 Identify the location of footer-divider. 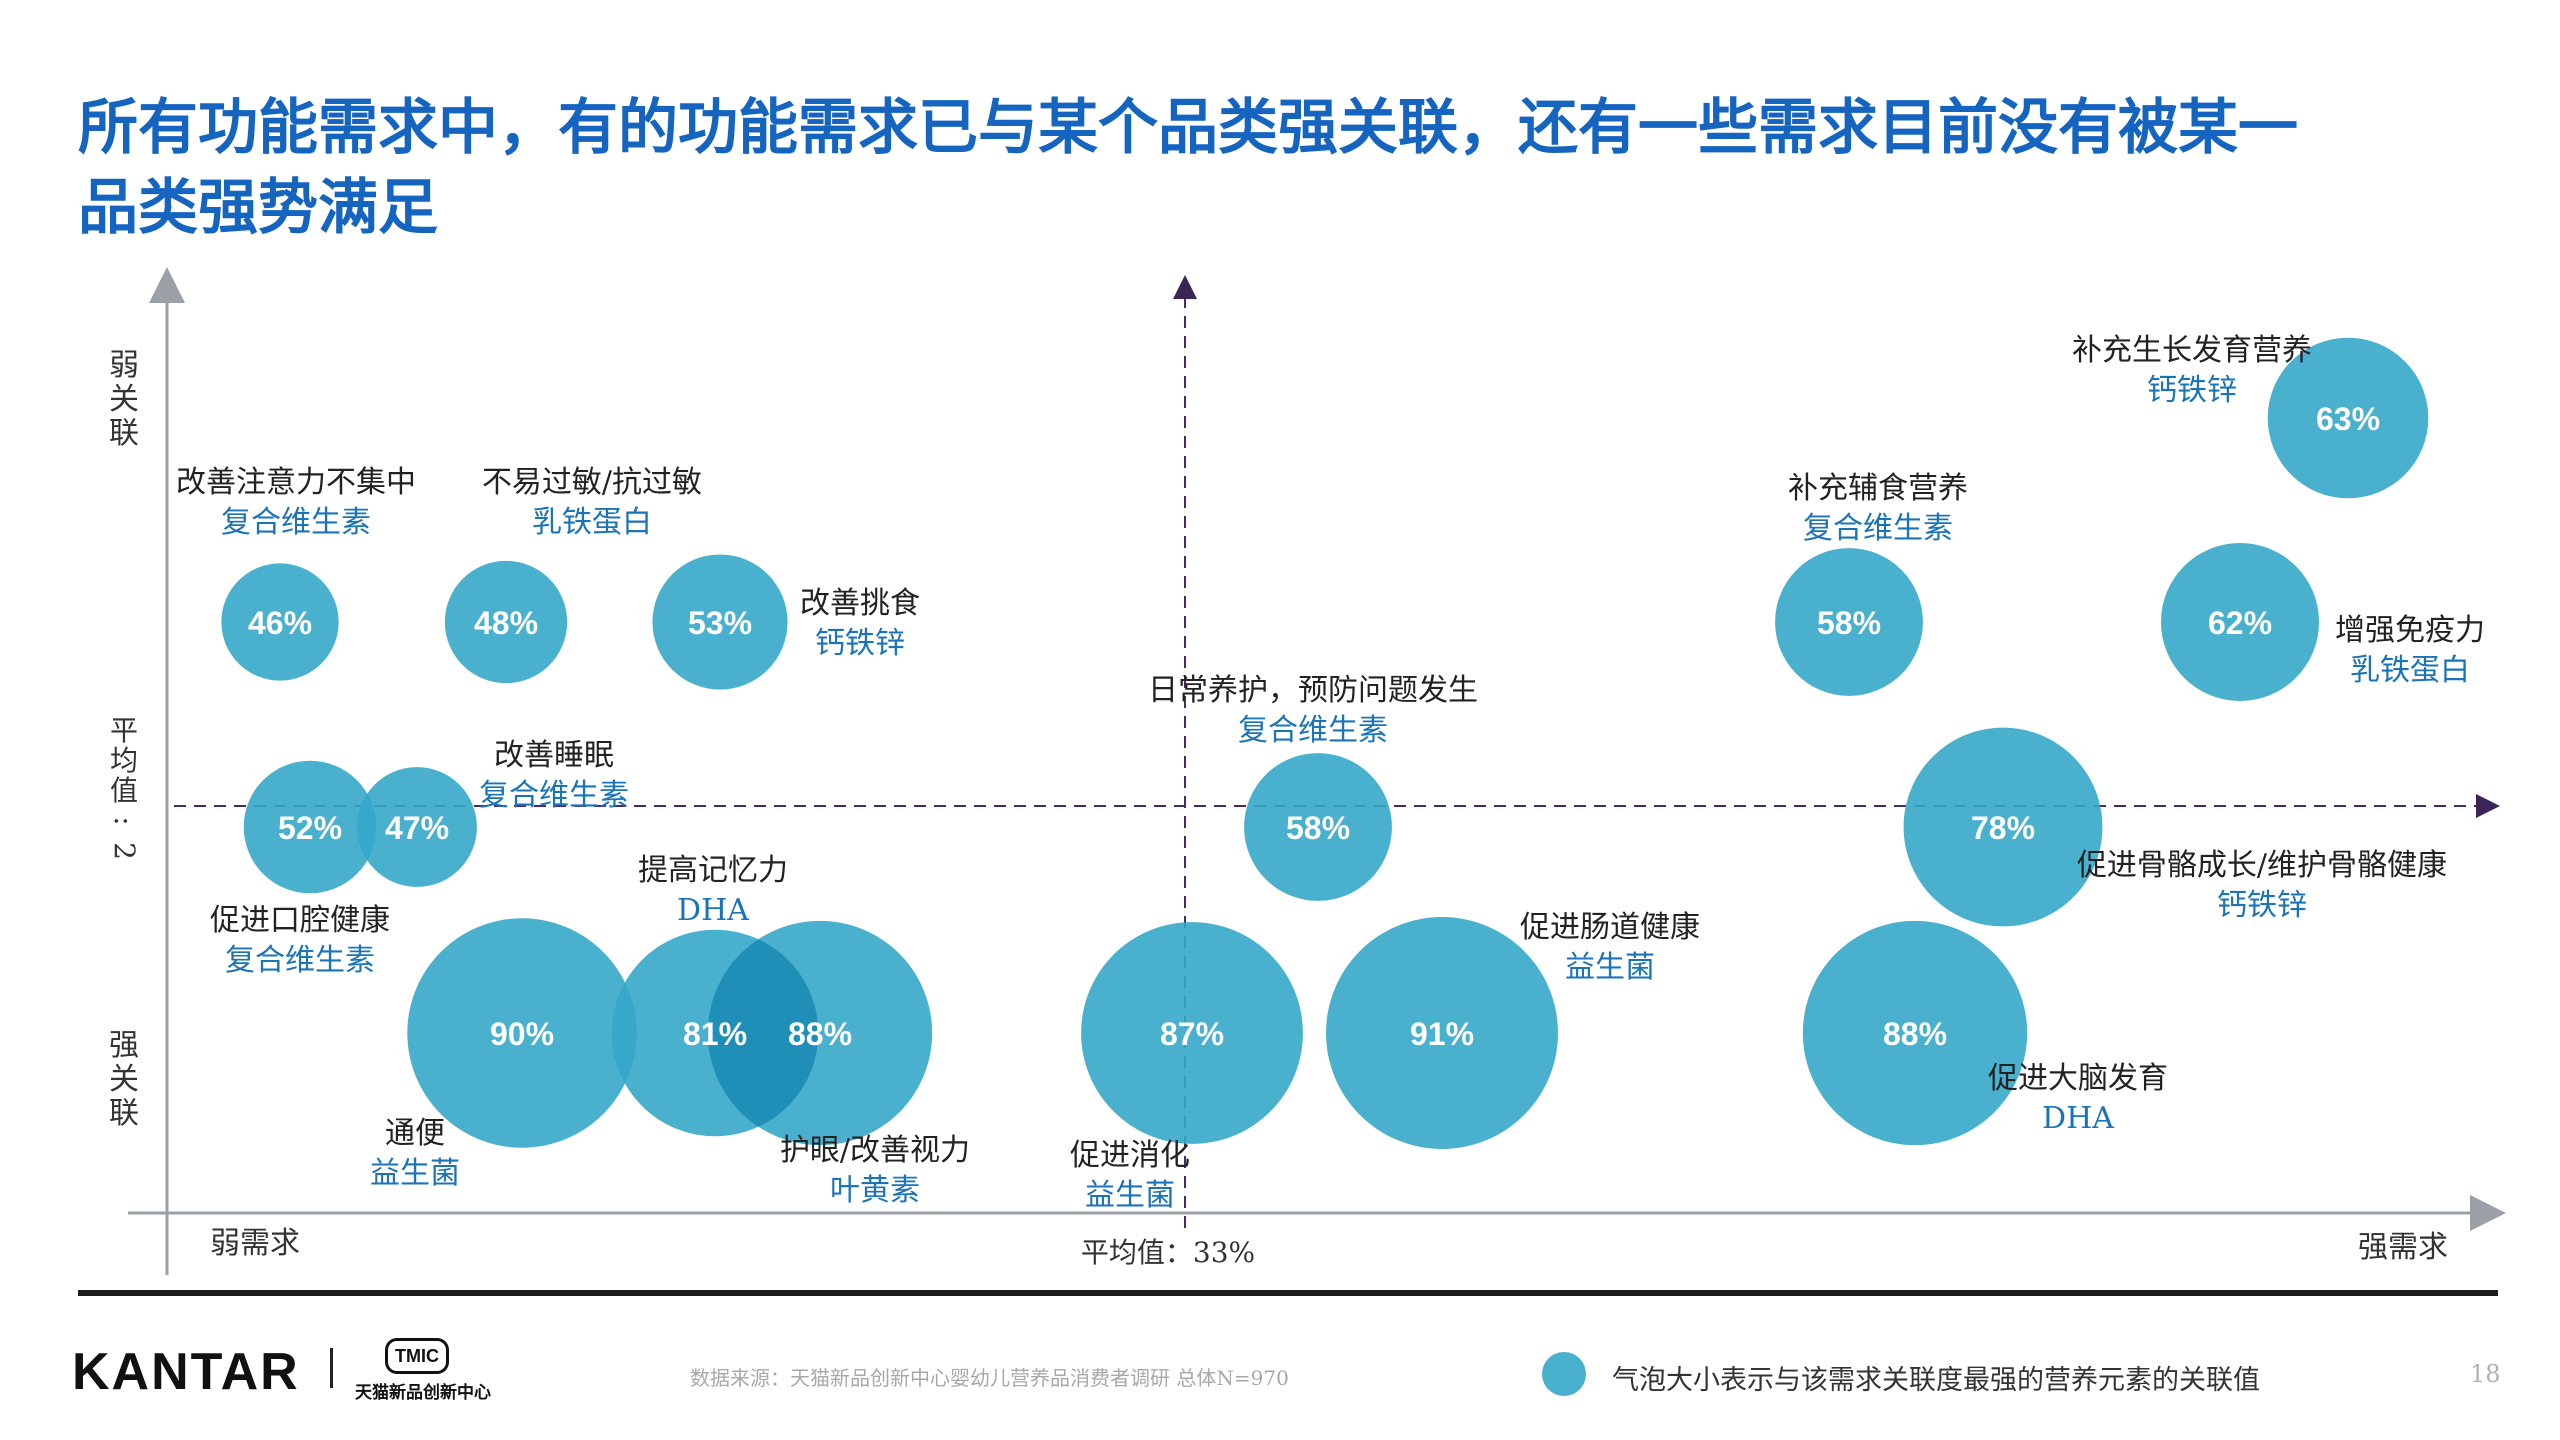
(1288, 1293).